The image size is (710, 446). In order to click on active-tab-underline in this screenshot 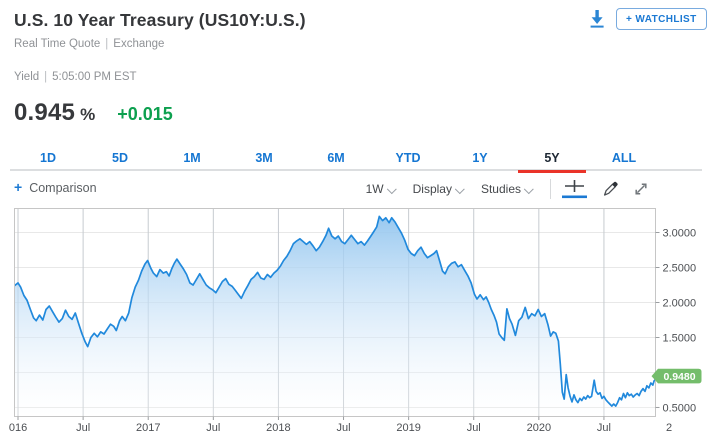, I will do `click(552, 171)`.